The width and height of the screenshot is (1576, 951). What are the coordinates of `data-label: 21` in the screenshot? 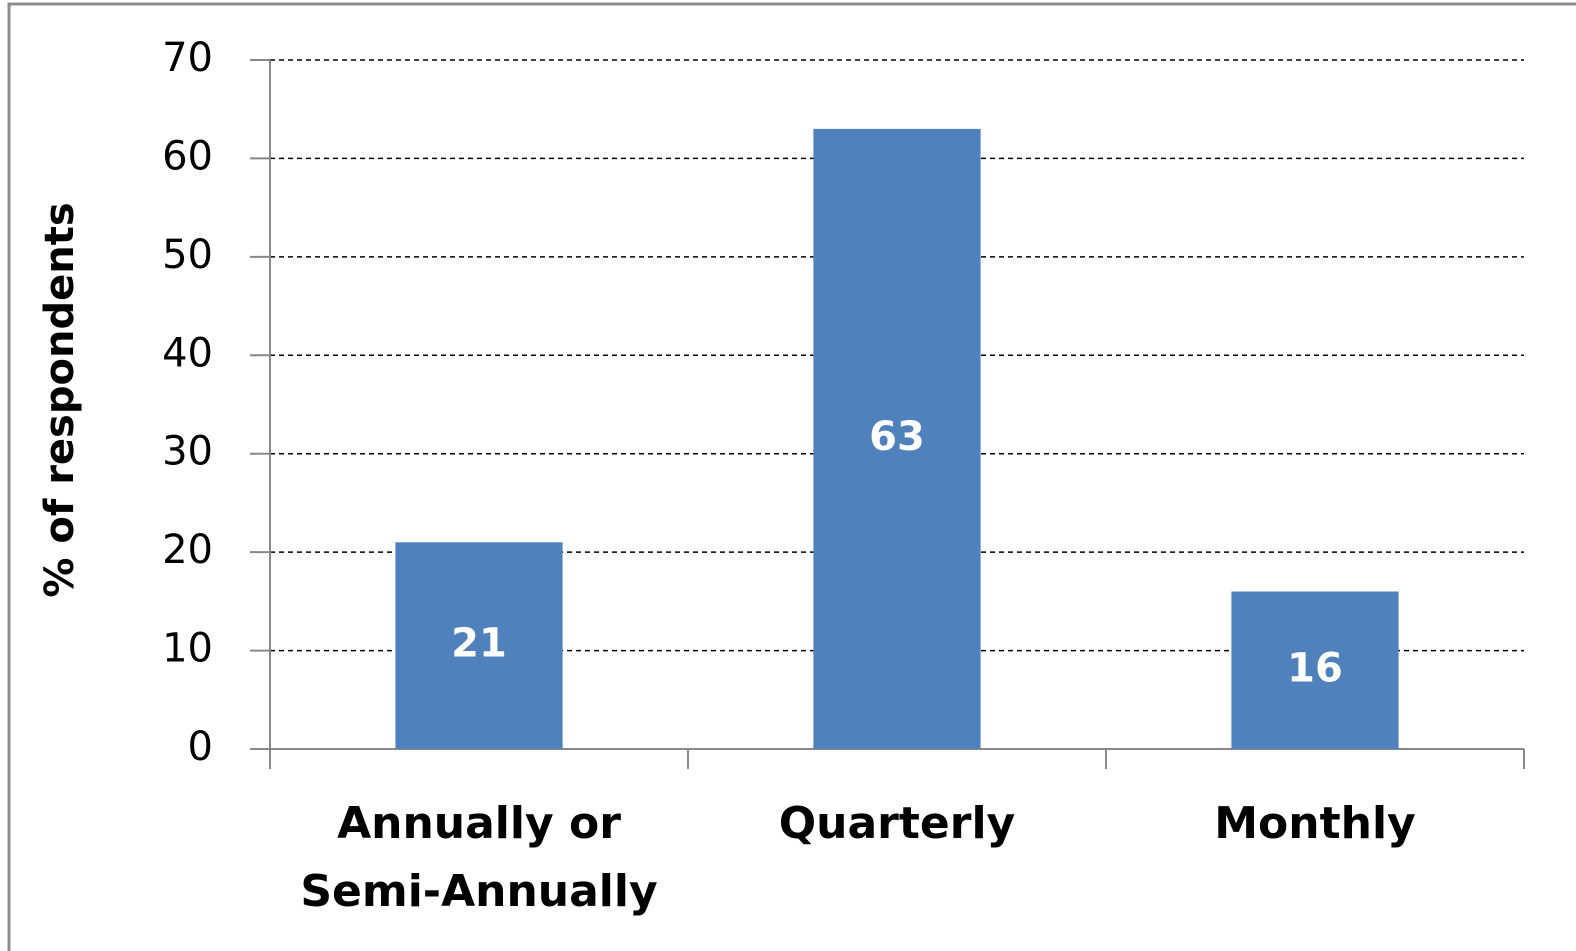 It's located at (479, 644).